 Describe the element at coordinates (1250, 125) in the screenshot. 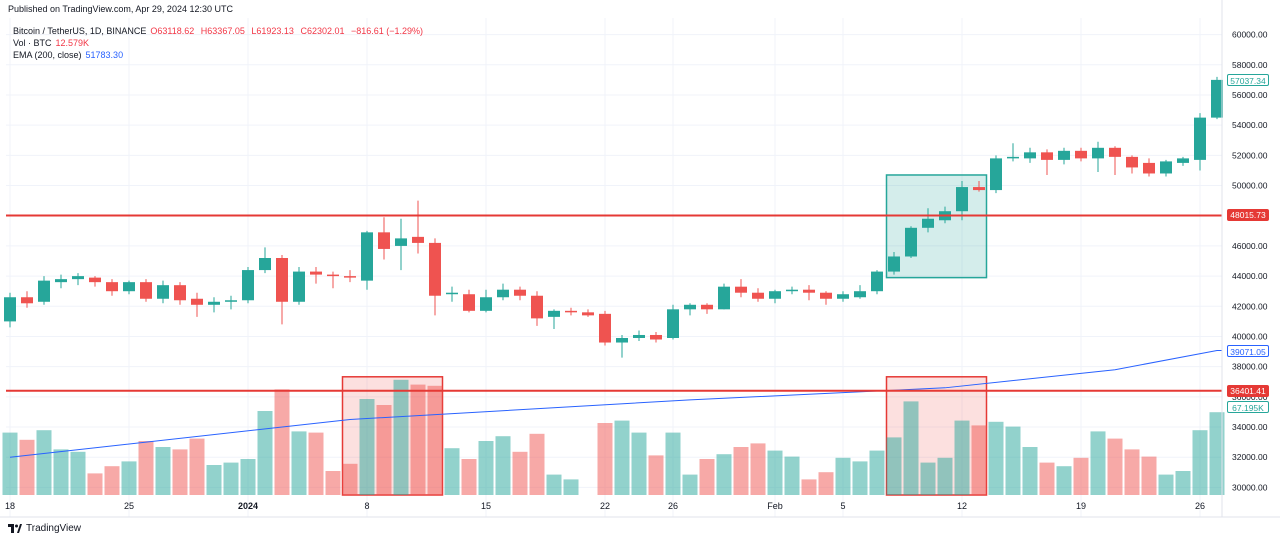

I see `y-tick-label: 54000.00` at that location.